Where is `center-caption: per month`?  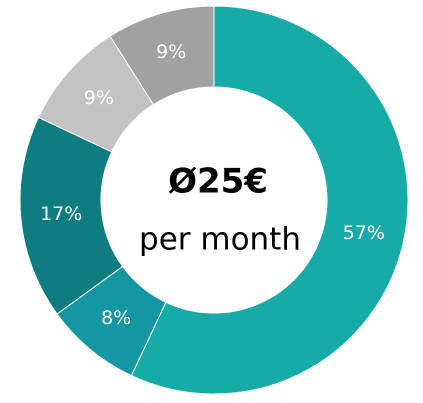 center-caption: per month is located at coordinates (220, 240).